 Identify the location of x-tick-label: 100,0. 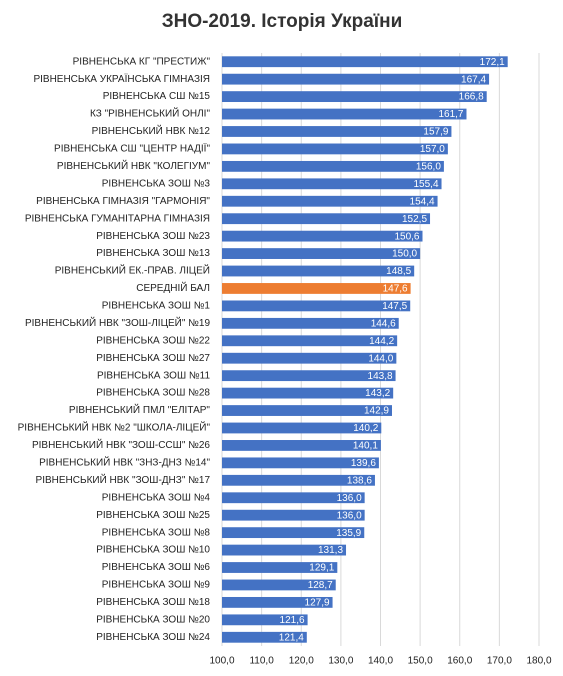
(221, 661).